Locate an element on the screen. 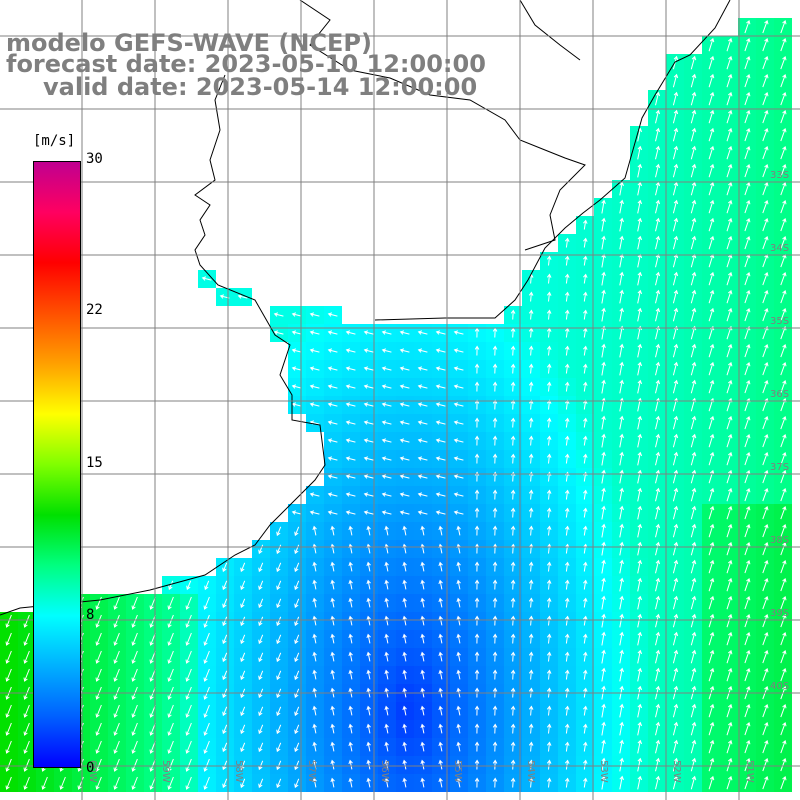 The width and height of the screenshot is (800, 800). lat-label: 33S is located at coordinates (779, 175).